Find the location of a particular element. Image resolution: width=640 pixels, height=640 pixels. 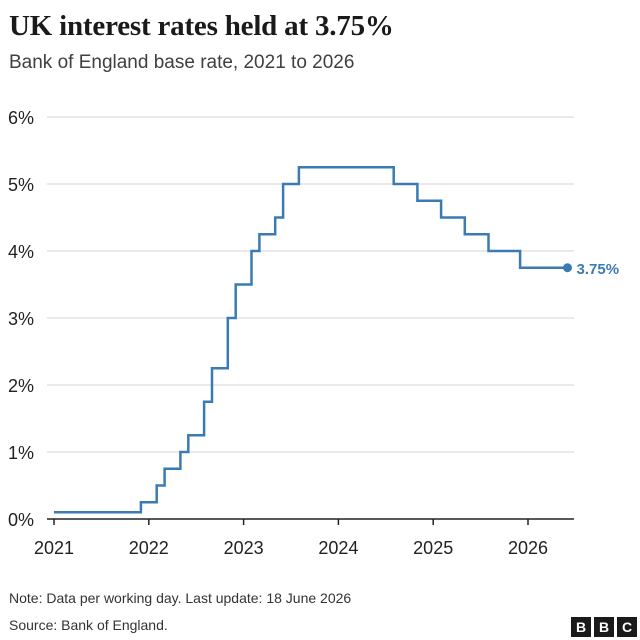

y-tick-label-1: 1% is located at coordinates (21, 453).